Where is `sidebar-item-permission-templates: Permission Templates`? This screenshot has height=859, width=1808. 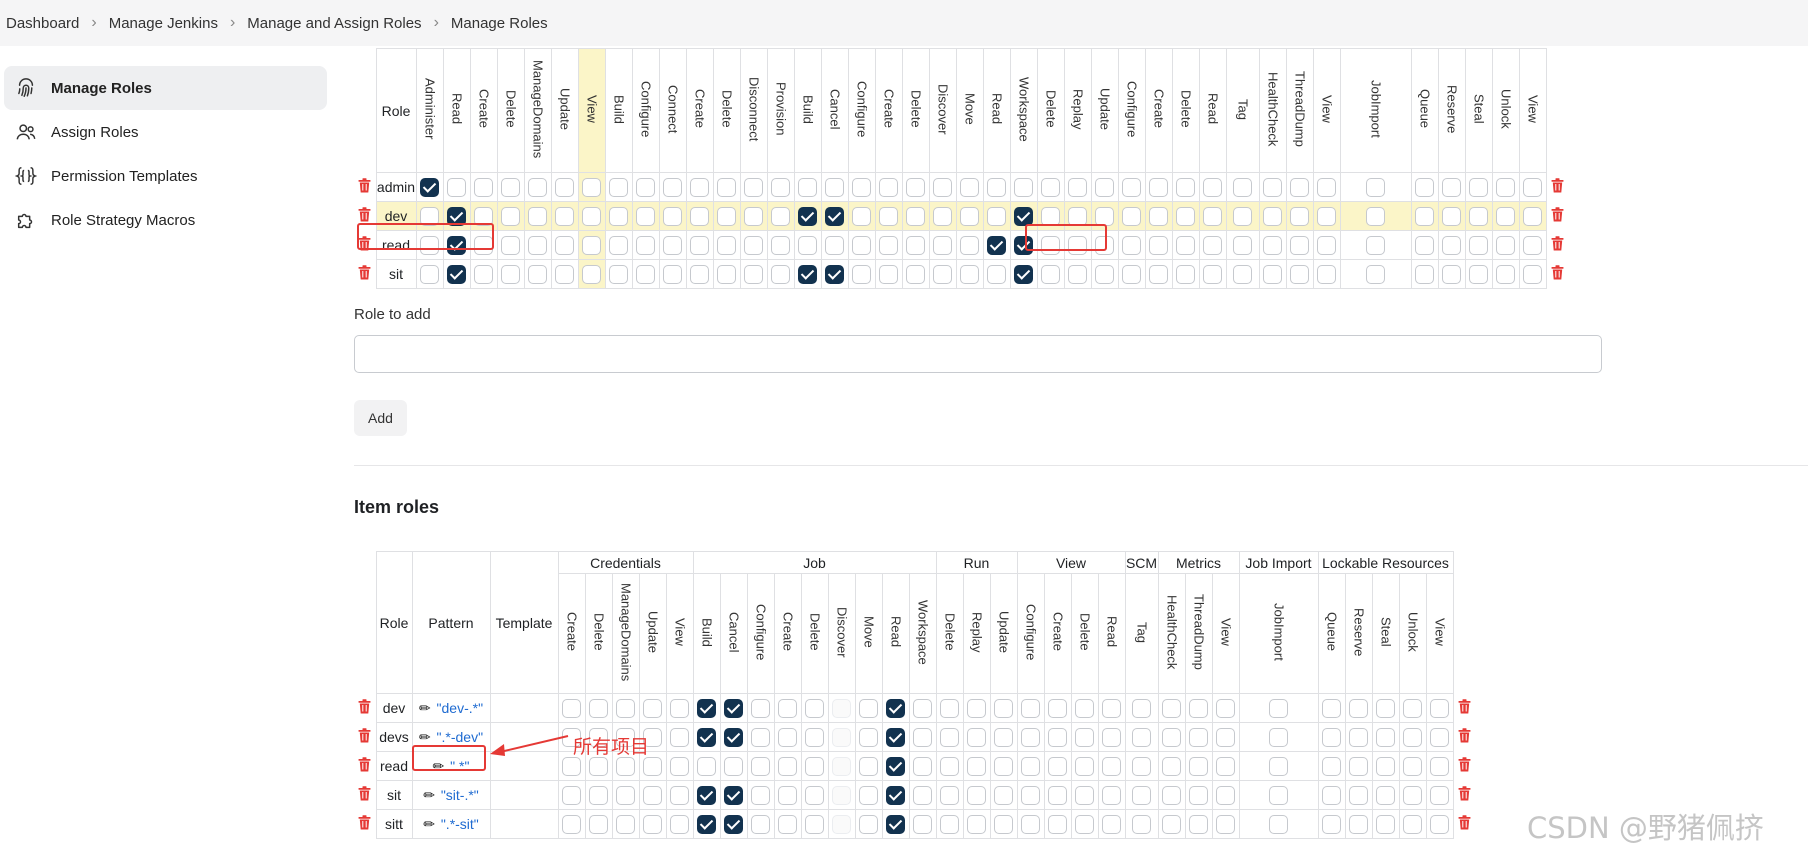
sidebar-item-permission-templates: Permission Templates is located at coordinates (165, 176).